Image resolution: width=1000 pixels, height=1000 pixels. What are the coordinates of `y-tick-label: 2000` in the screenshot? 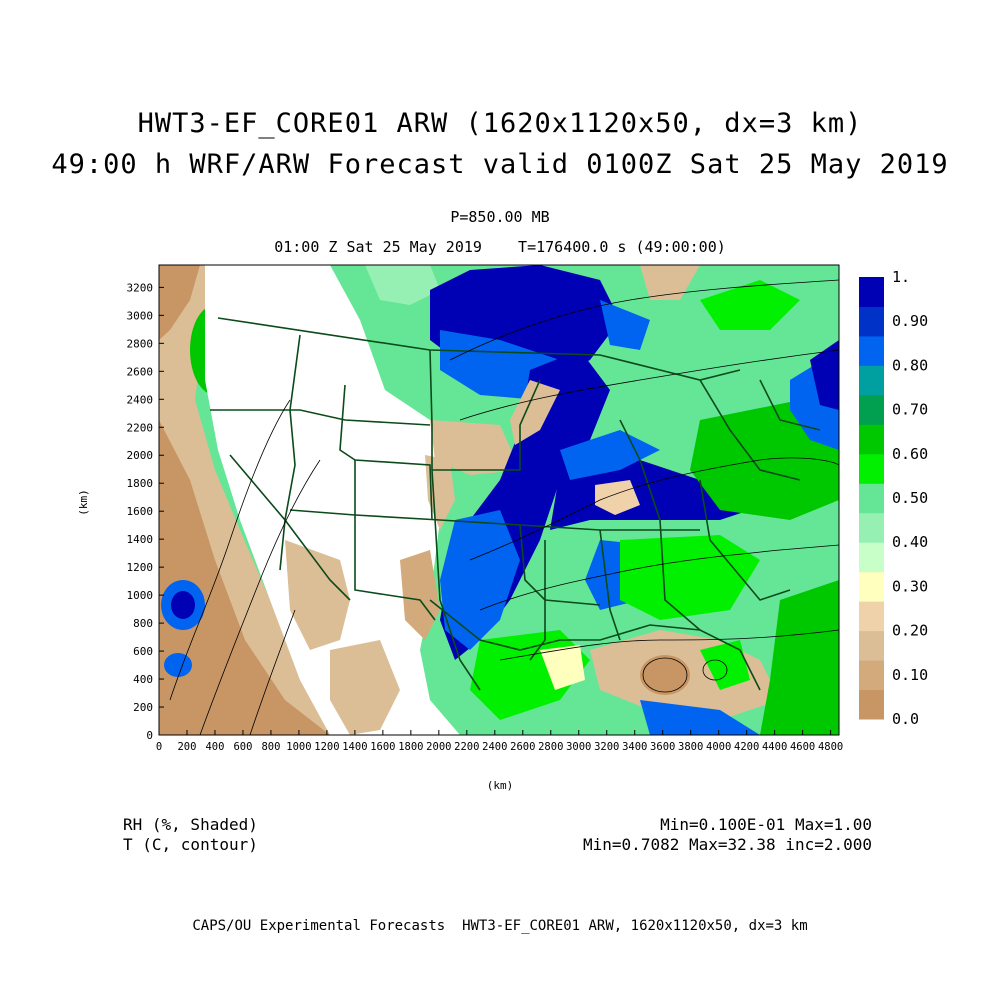 It's located at (140, 455).